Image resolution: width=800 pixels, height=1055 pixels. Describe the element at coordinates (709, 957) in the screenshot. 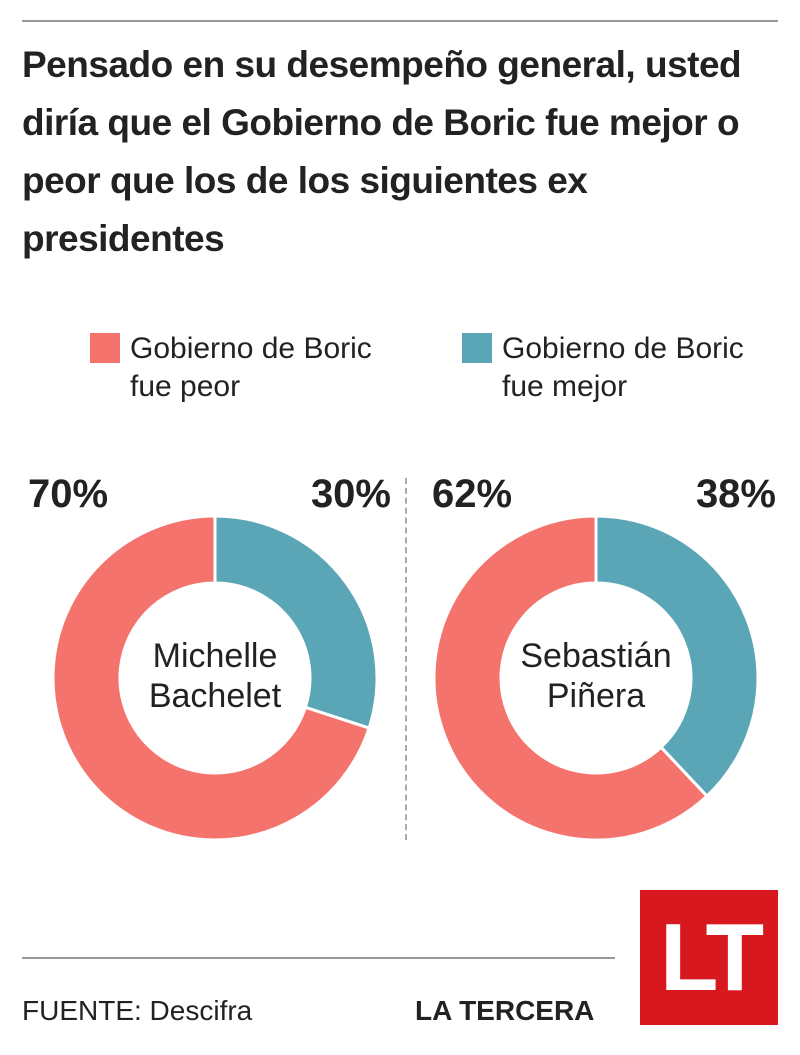

I see `logo: LT` at that location.